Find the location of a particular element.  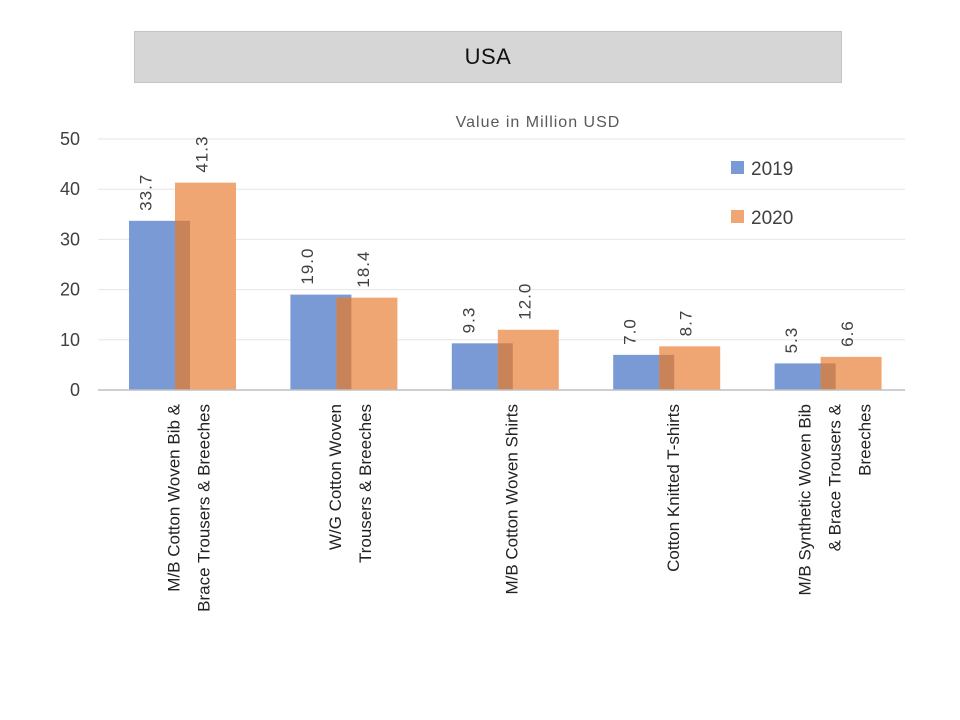

data-label: 12.0 is located at coordinates (524, 301).